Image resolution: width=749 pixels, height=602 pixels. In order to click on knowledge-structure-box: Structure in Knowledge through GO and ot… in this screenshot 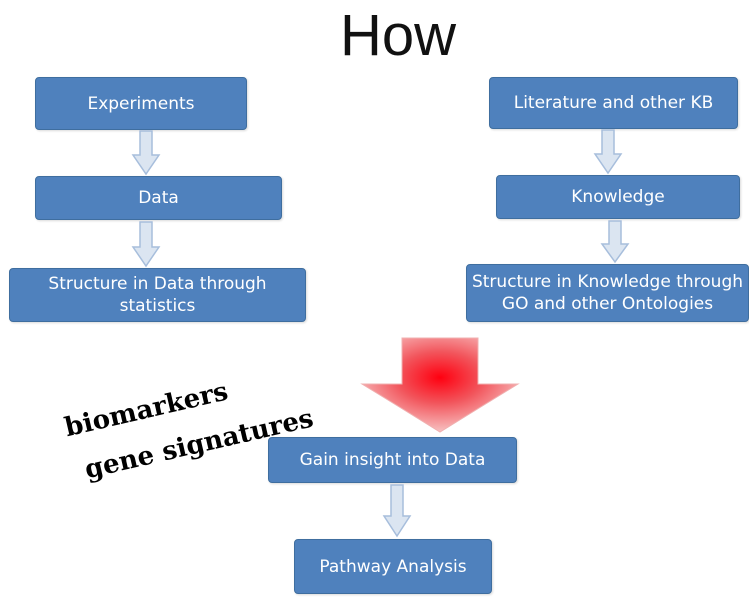, I will do `click(607, 293)`.